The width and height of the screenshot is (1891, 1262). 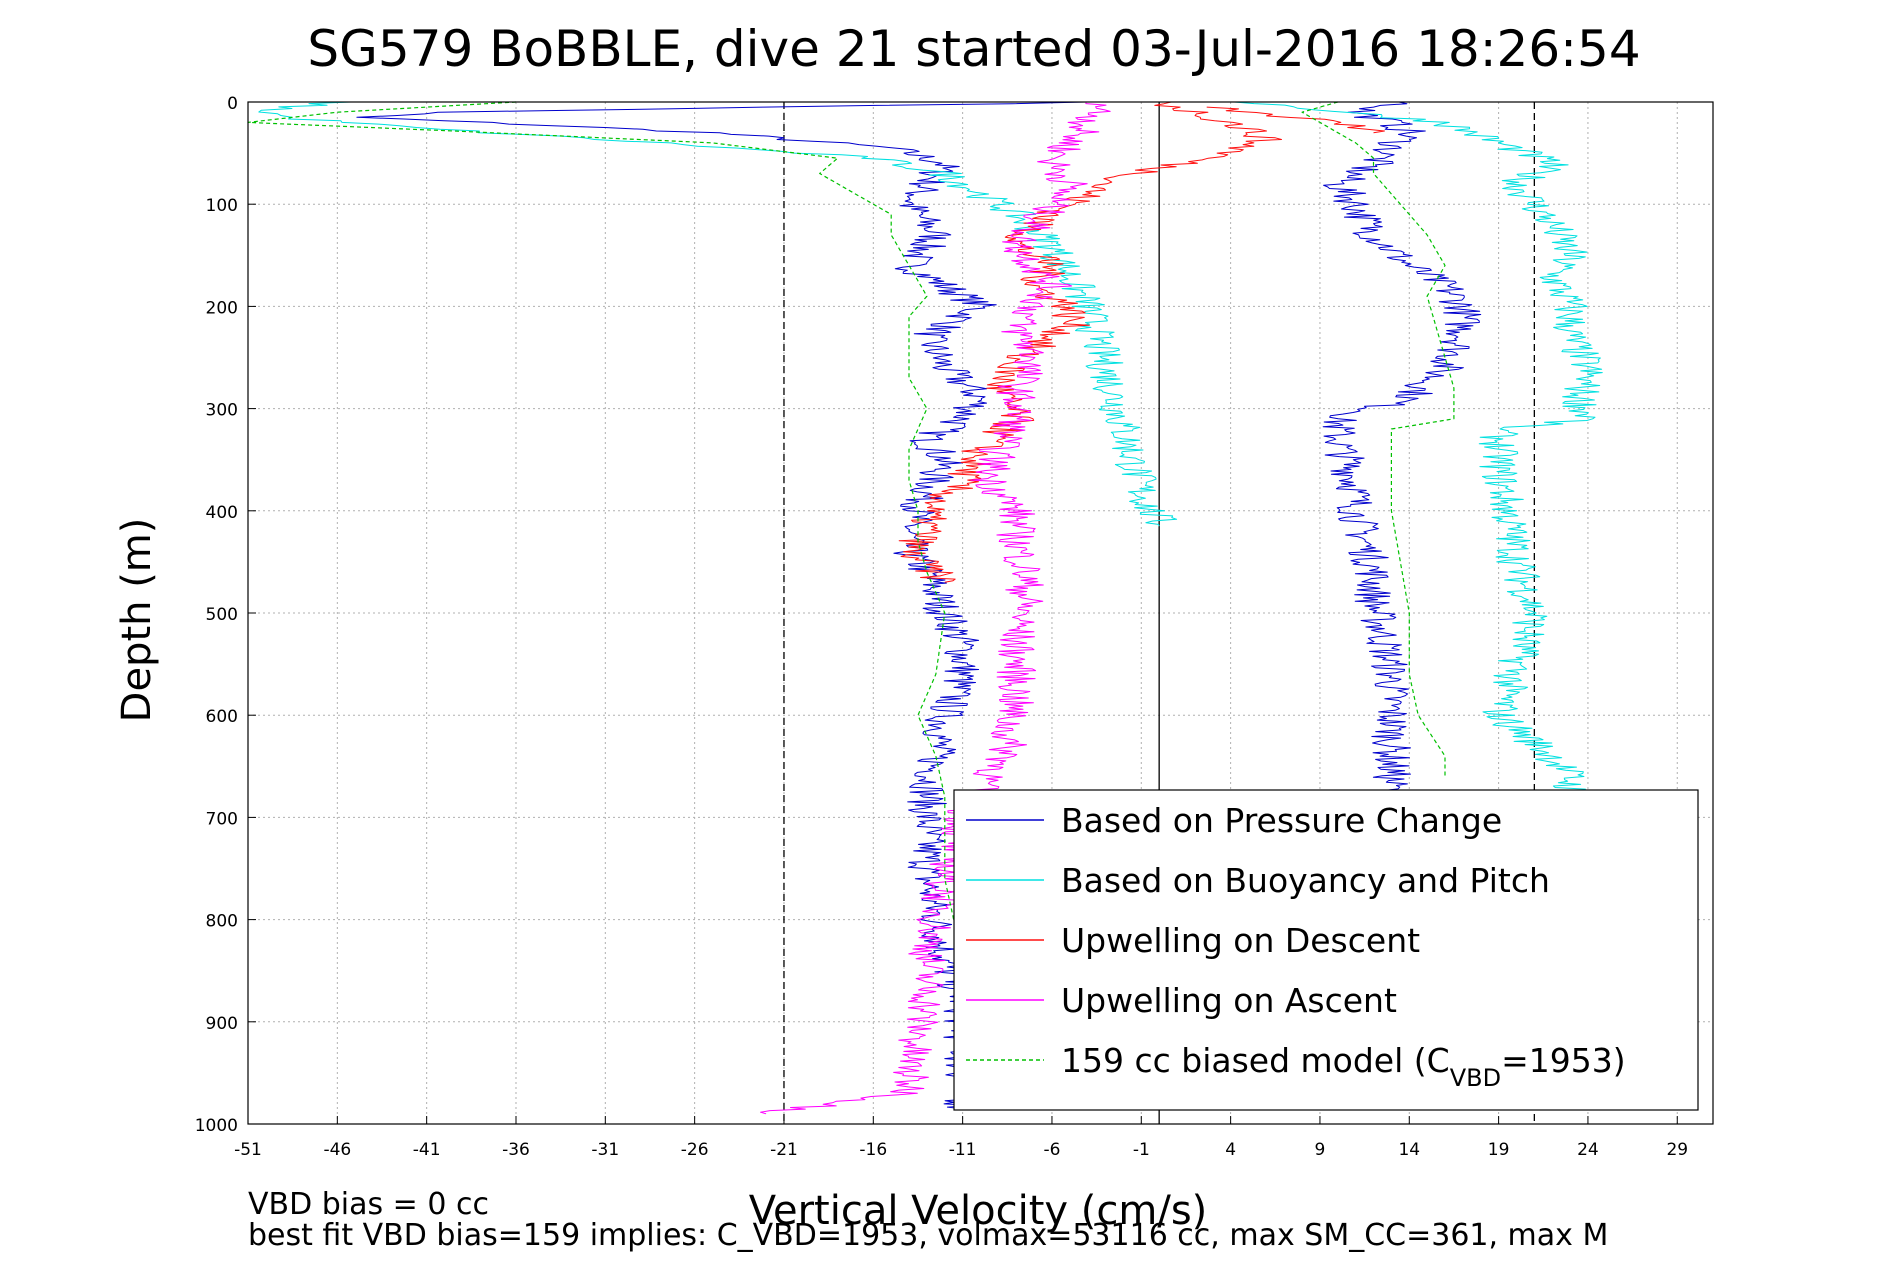 I want to click on y-tick-label: 800, so click(x=222, y=922).